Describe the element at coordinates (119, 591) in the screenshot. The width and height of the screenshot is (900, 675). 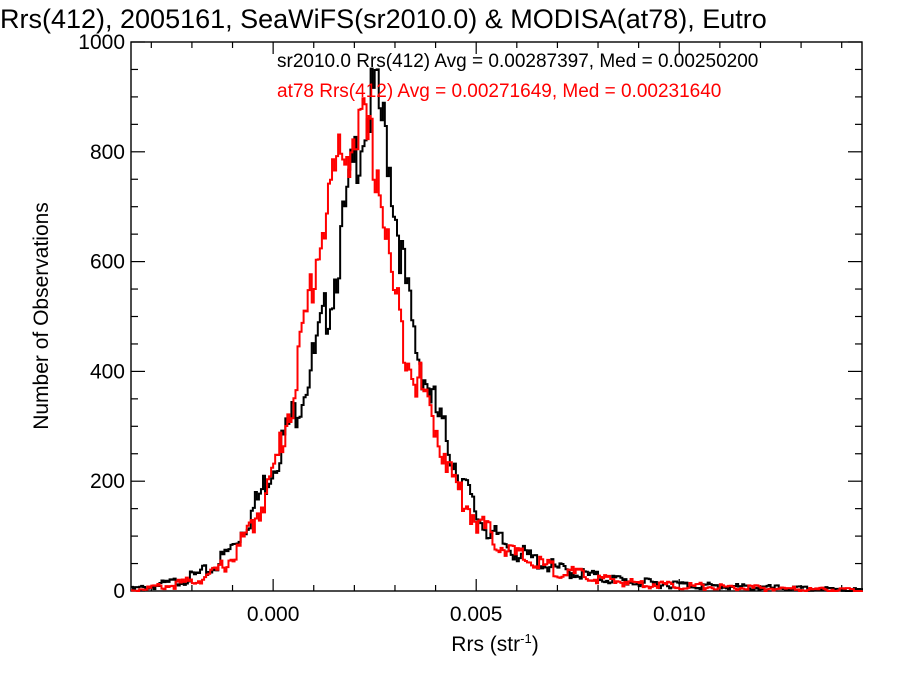
I see `y-tick-label: 0` at that location.